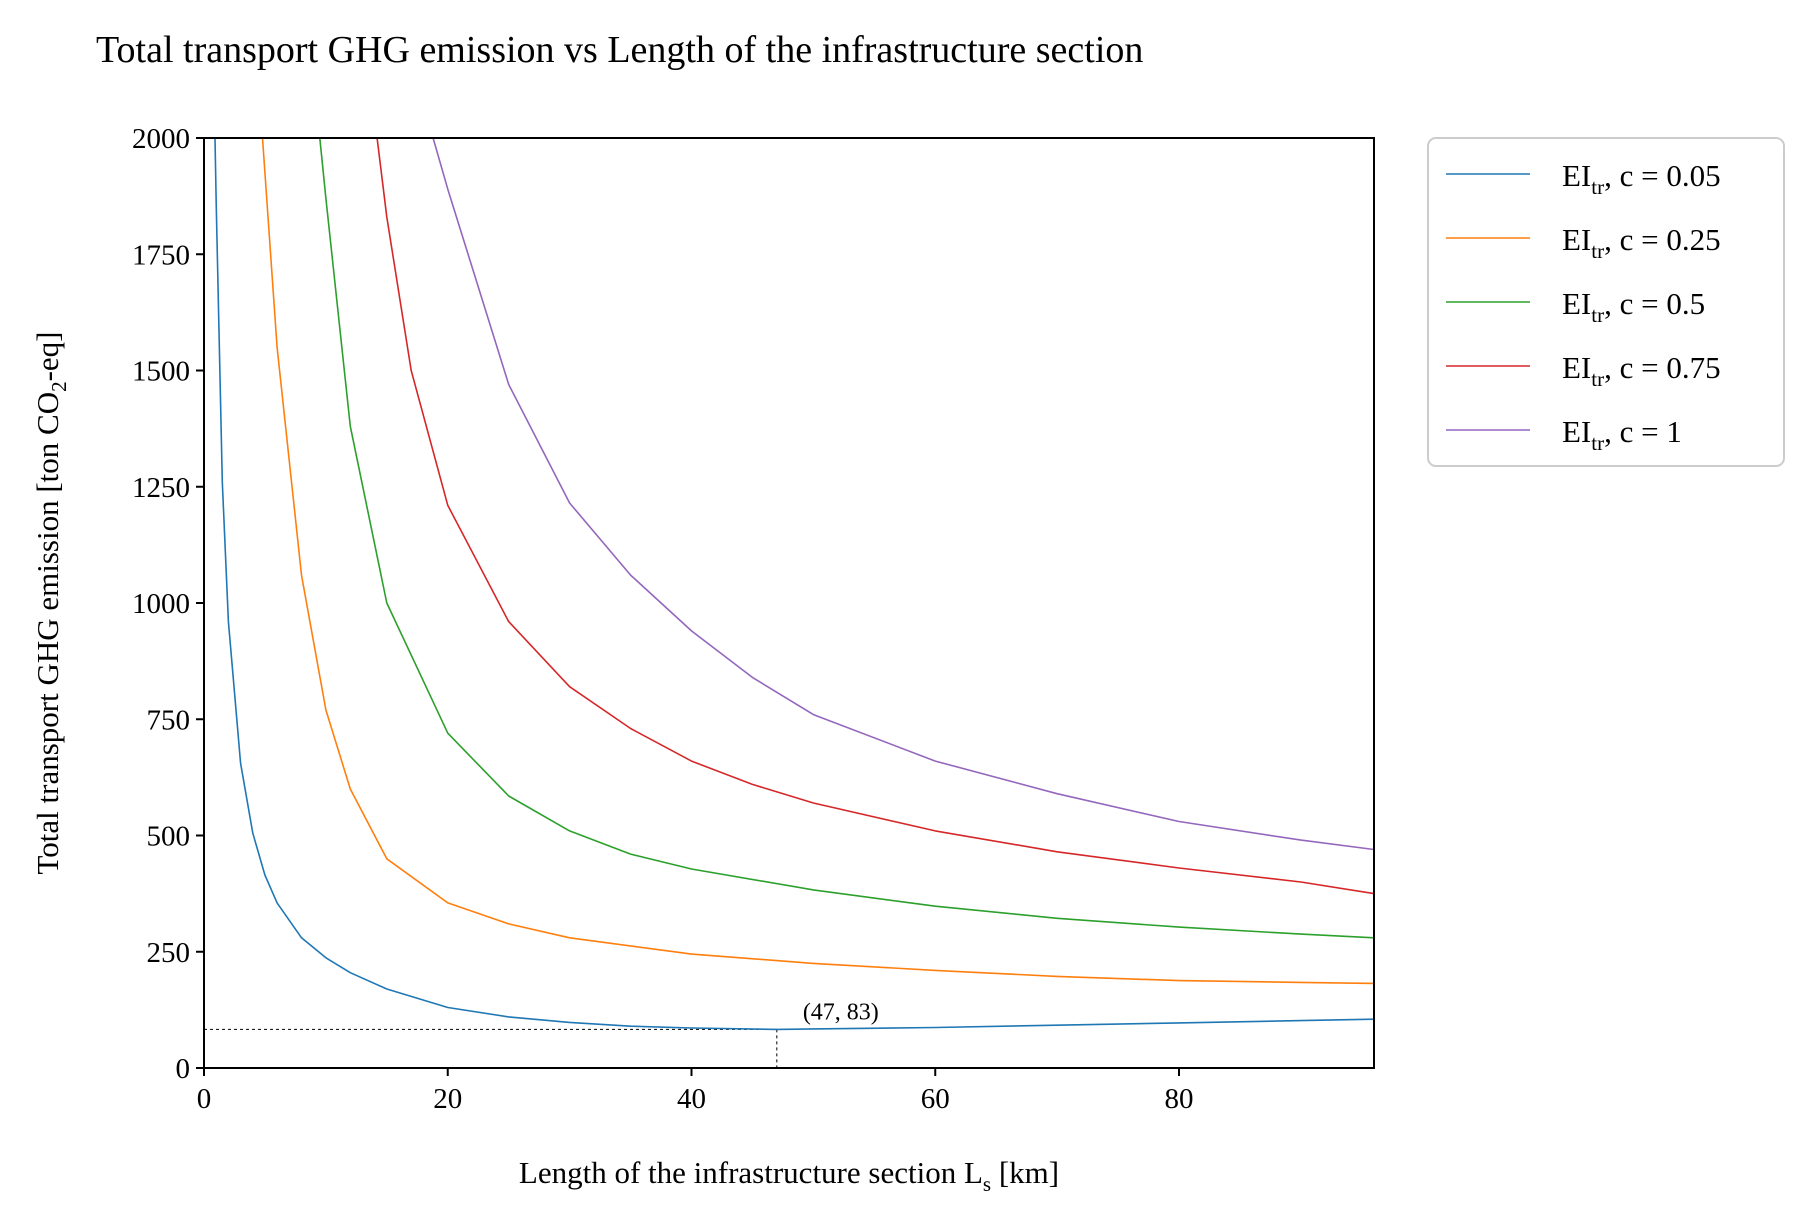 Image resolution: width=1804 pixels, height=1217 pixels. I want to click on legend-label: EItr, c = 0.25, so click(1641, 242).